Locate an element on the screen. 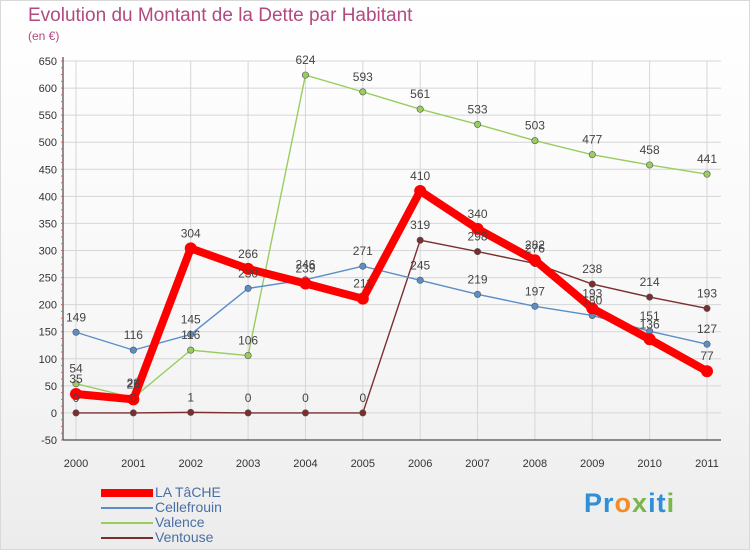 This screenshot has width=750, height=551. legend-label: Ventouse is located at coordinates (184, 537).